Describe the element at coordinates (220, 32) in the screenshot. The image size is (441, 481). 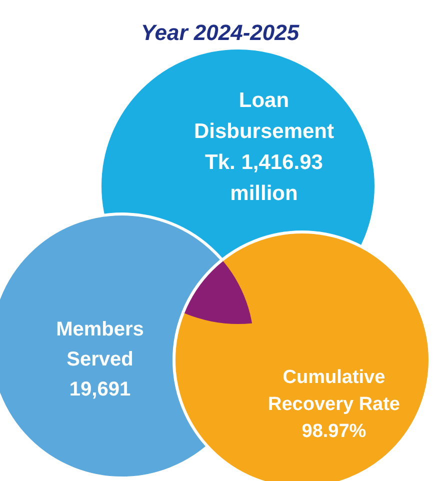
I see `text: Year 2024-2025` at that location.